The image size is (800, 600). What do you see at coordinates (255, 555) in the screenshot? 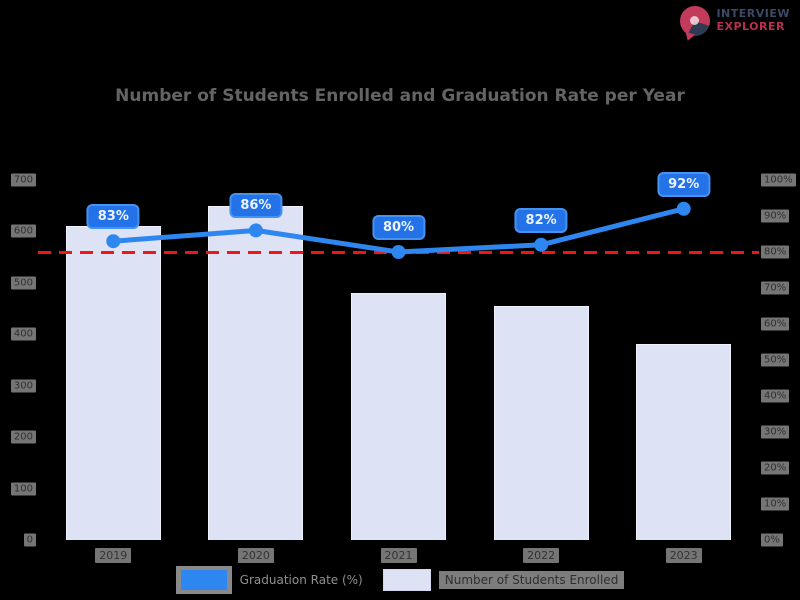
I see `x-axis-label-2020: 2020` at bounding box center [255, 555].